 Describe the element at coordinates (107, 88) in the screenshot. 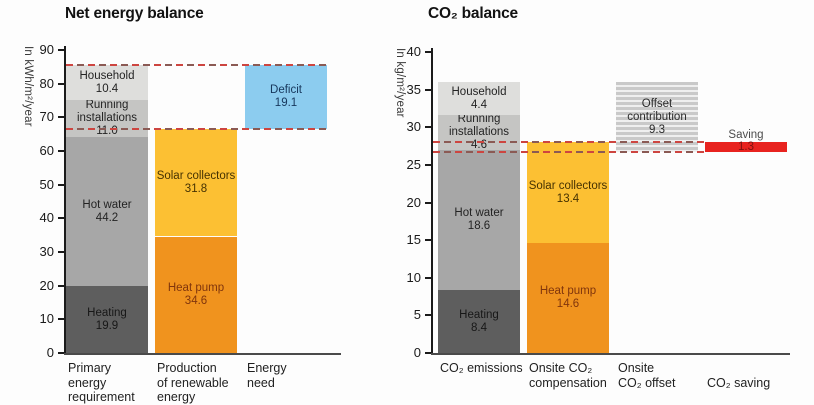

I see `segment-value: 10.4` at that location.